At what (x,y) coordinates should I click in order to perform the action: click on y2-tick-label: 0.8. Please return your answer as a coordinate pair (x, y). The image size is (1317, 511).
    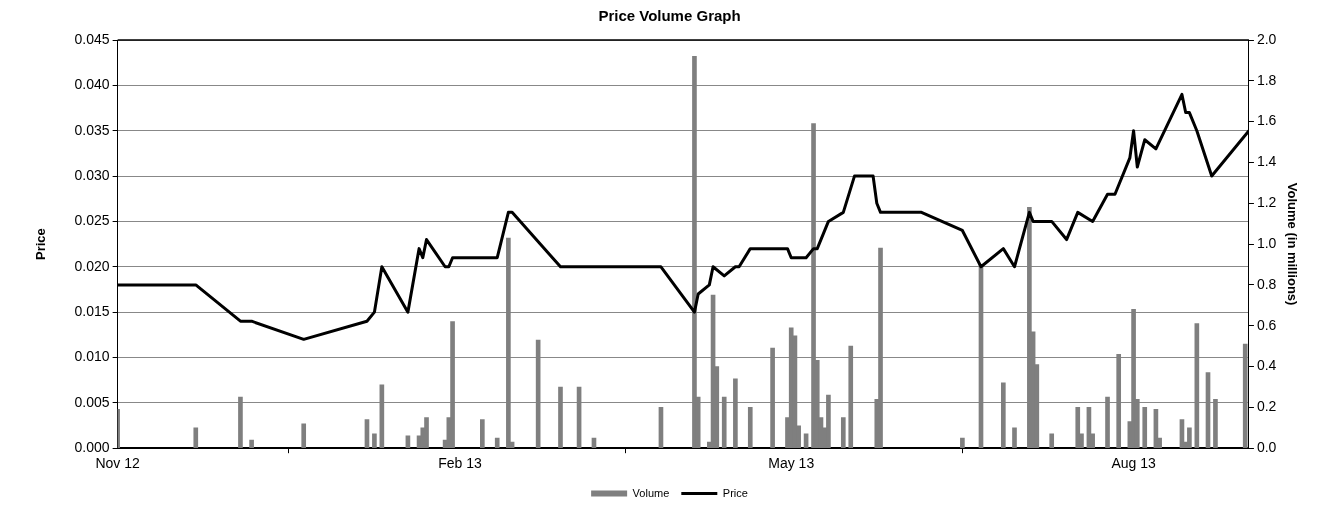
    Looking at the image, I should click on (1266, 283).